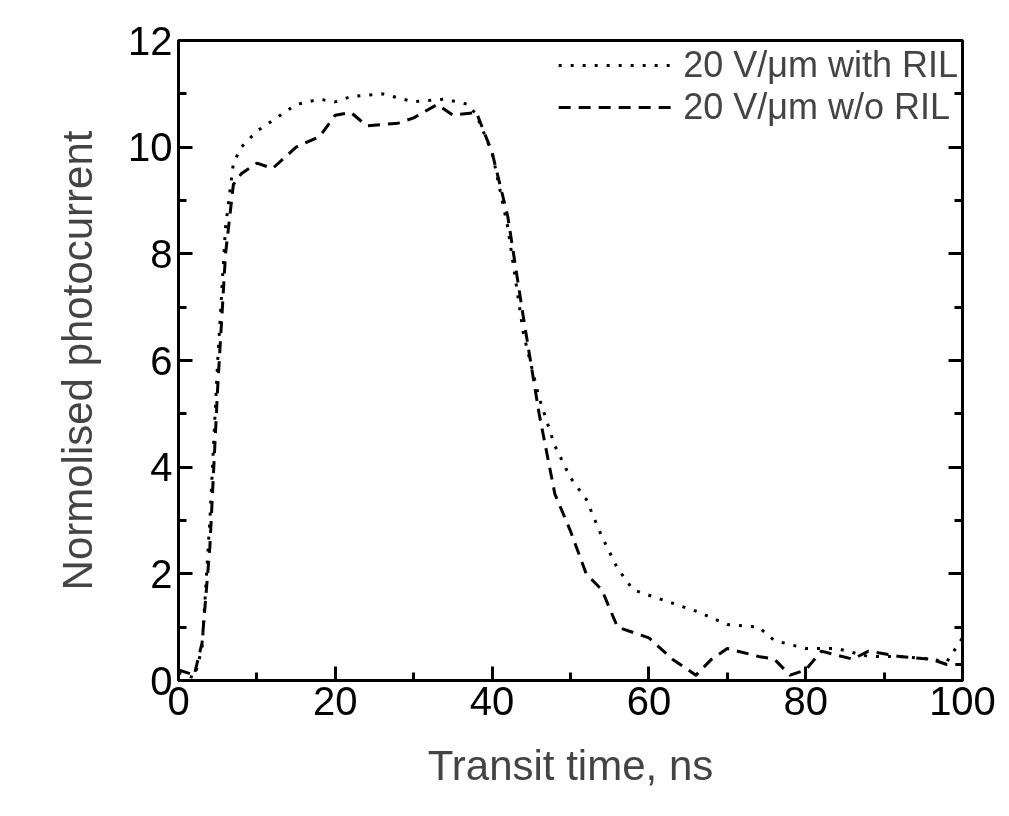 Image resolution: width=1009 pixels, height=816 pixels. Describe the element at coordinates (649, 700) in the screenshot. I see `x-tick-label: 60` at that location.